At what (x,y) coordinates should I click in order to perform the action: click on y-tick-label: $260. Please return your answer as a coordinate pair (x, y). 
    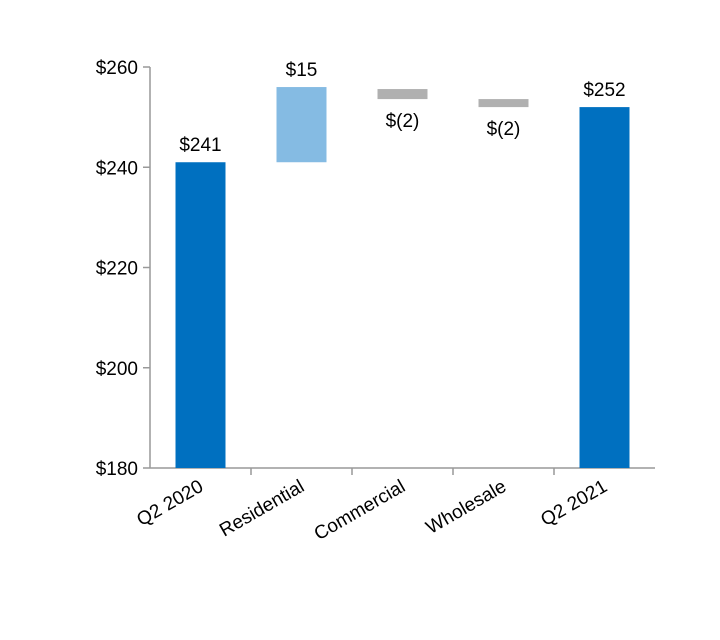
    Looking at the image, I should click on (117, 68).